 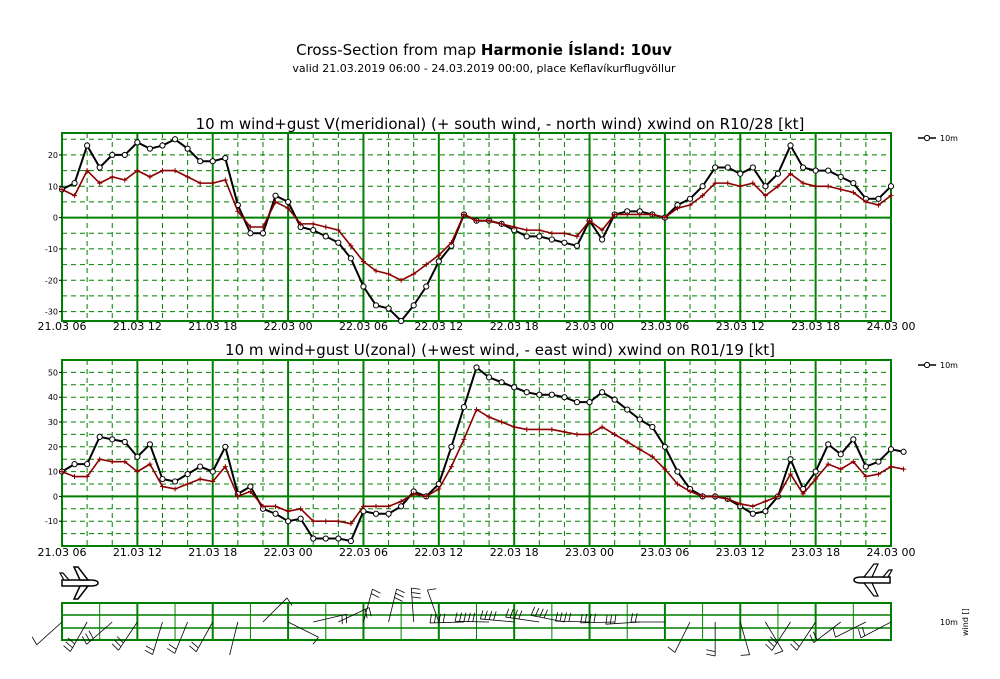 What do you see at coordinates (212, 552) in the screenshot?
I see `x-tick-label: 21.03 18` at bounding box center [212, 552].